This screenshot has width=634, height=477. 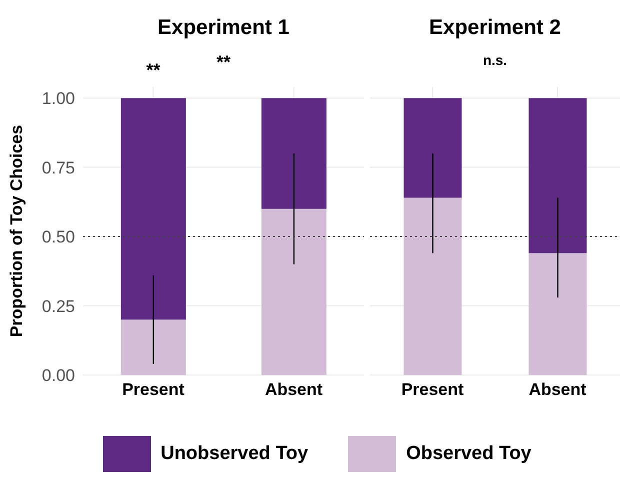 What do you see at coordinates (58, 168) in the screenshot?
I see `y-tick-label: 0.75` at bounding box center [58, 168].